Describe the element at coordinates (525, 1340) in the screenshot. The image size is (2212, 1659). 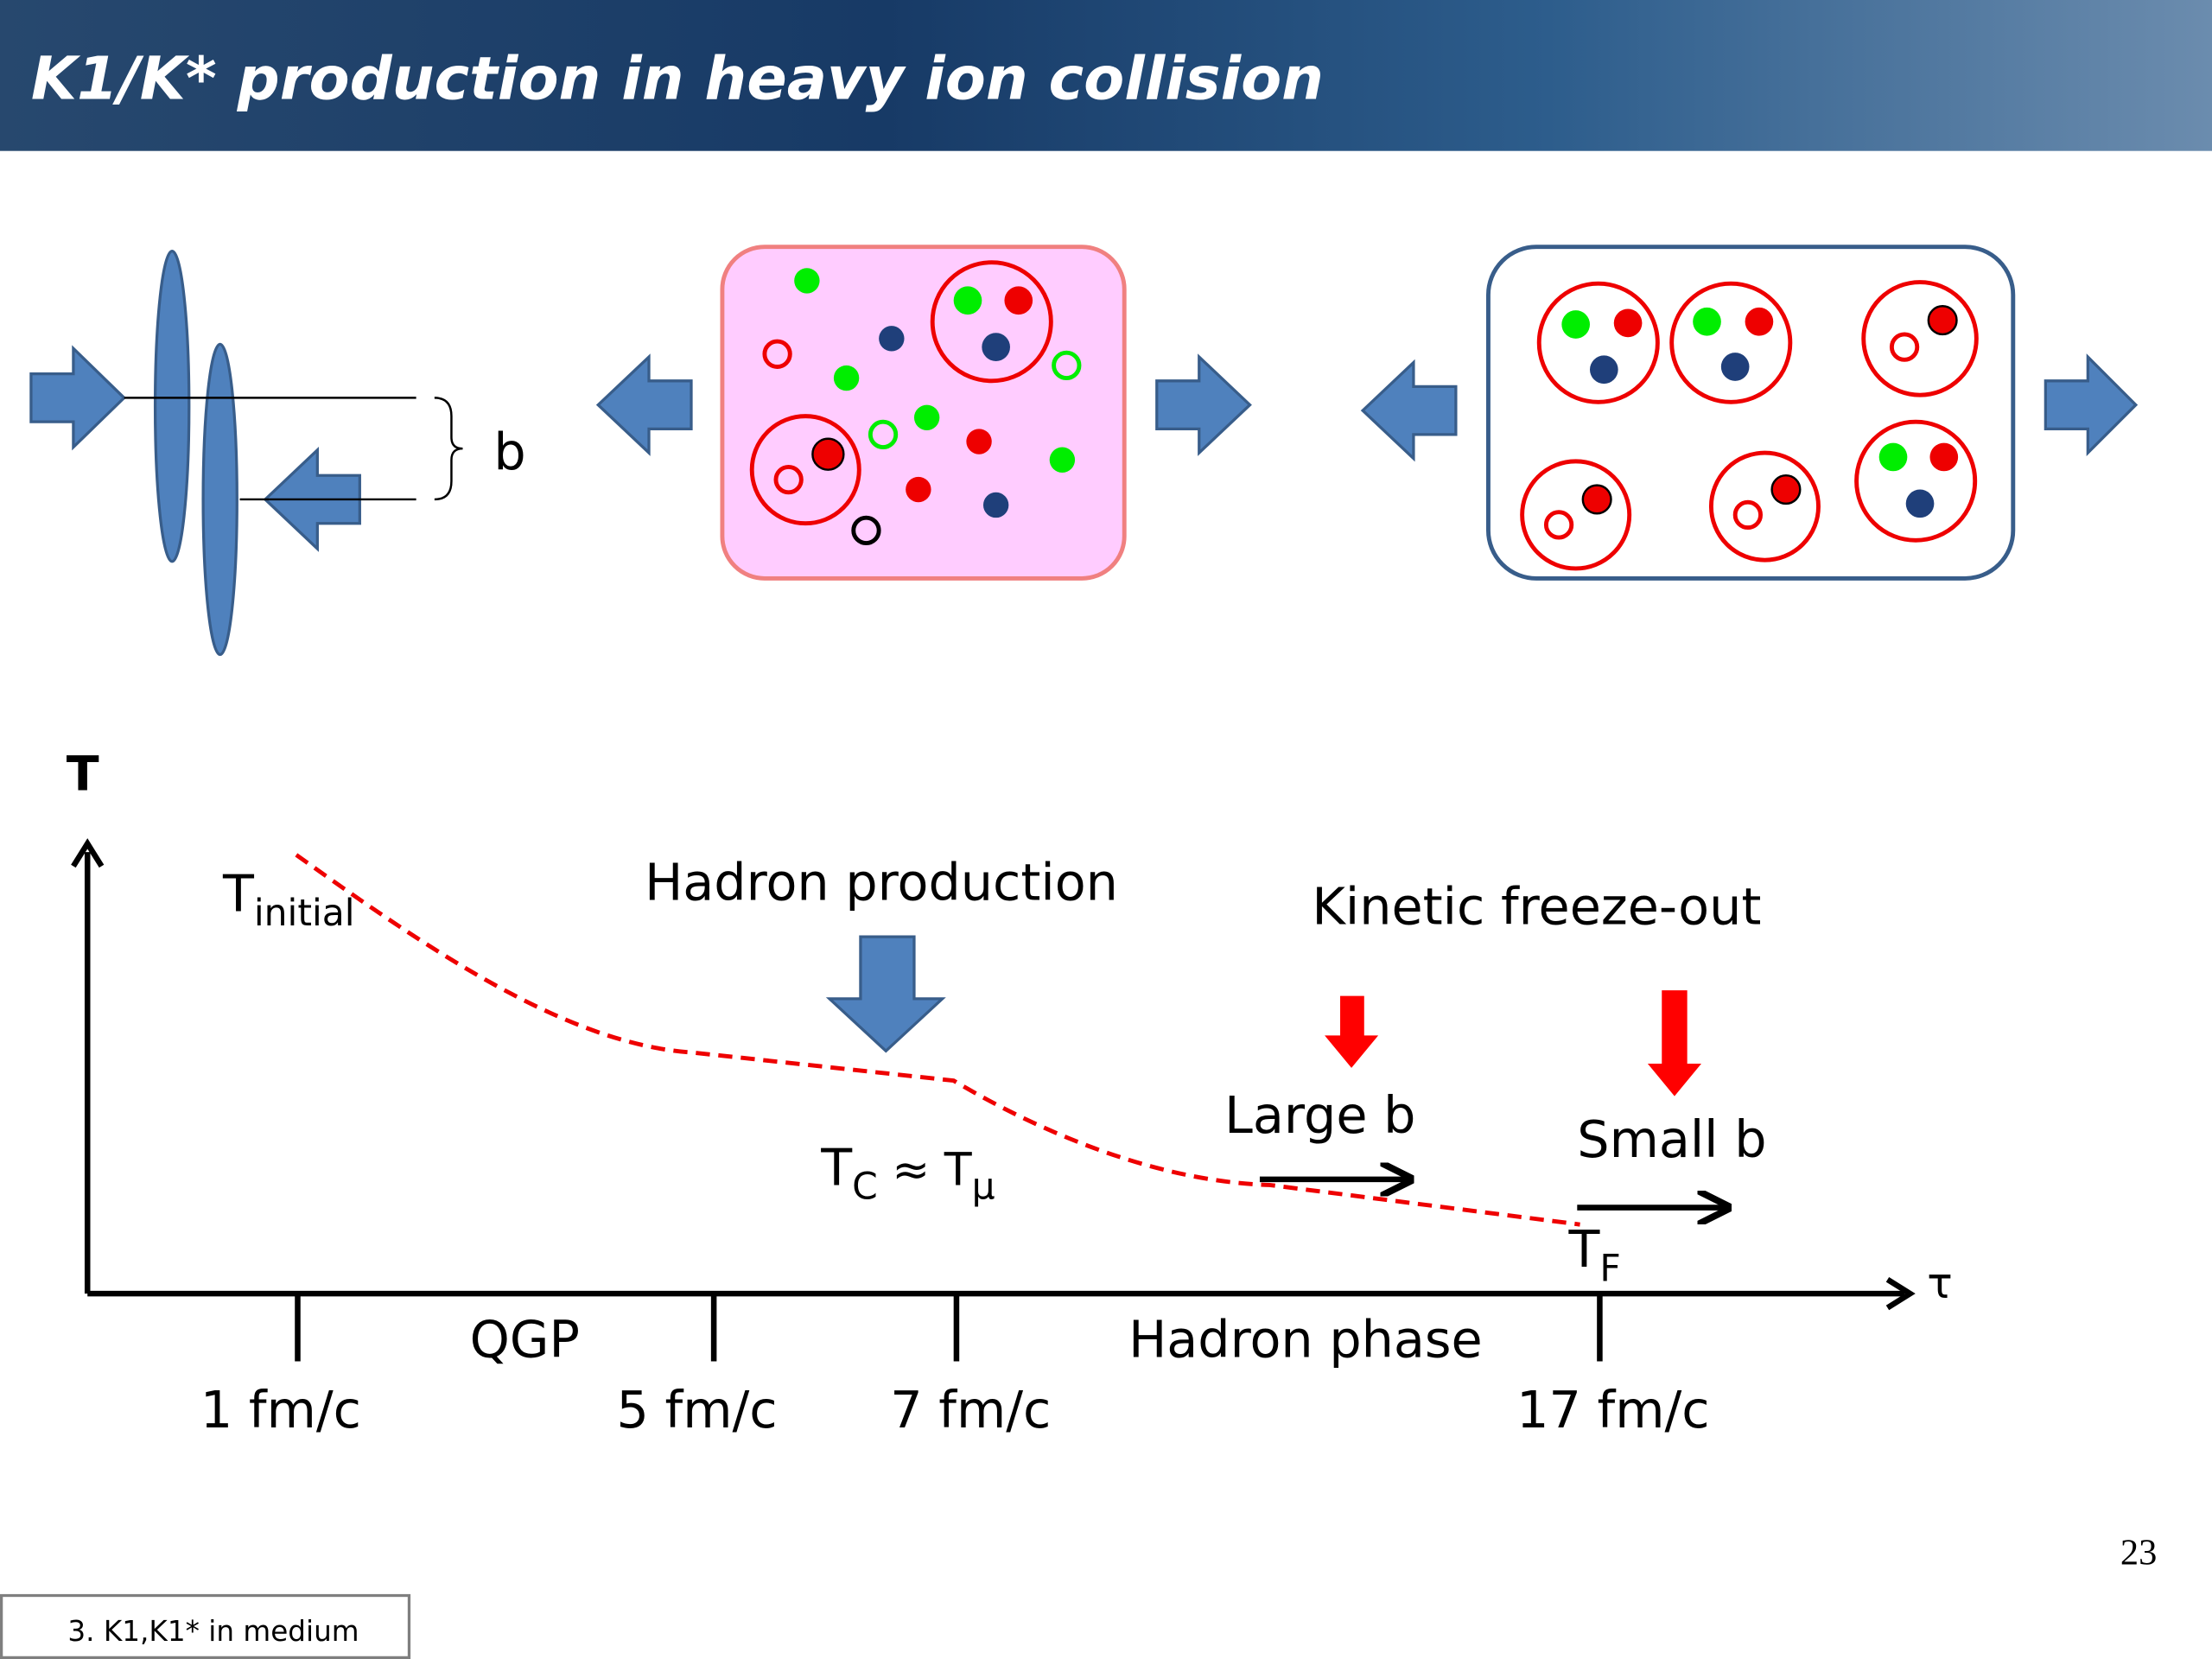
I see `phase-label: QGP` at that location.